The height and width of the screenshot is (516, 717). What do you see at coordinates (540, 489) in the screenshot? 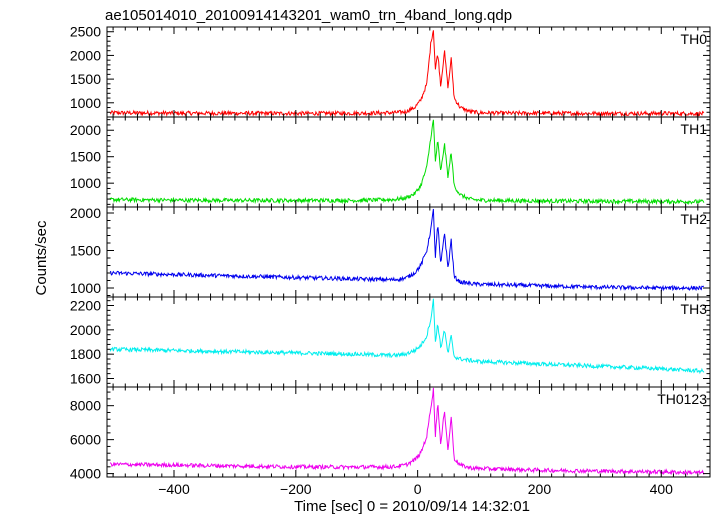
I see `x-tick-label: 200` at bounding box center [540, 489].